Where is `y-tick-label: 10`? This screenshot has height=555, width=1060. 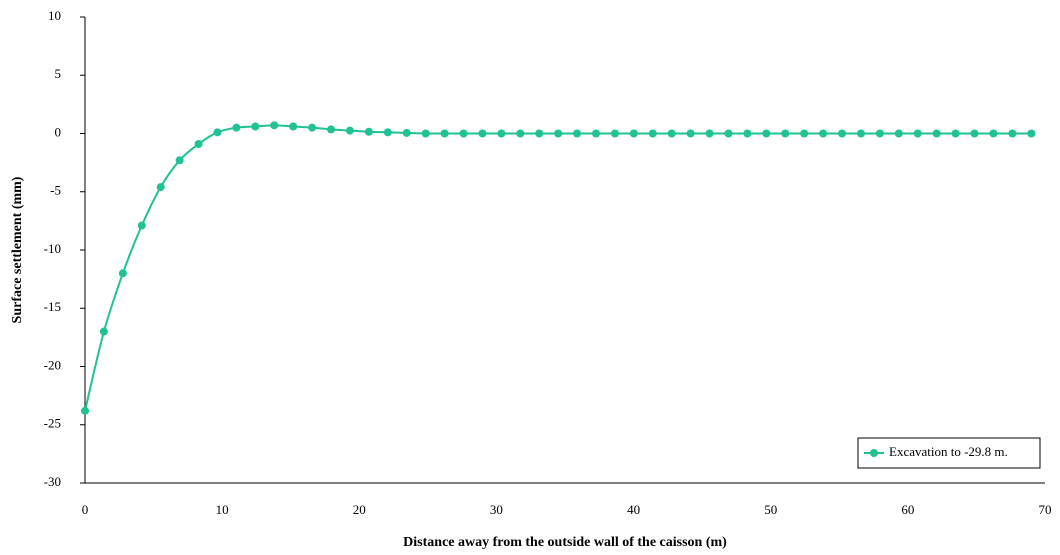
y-tick-label: 10 is located at coordinates (54, 15).